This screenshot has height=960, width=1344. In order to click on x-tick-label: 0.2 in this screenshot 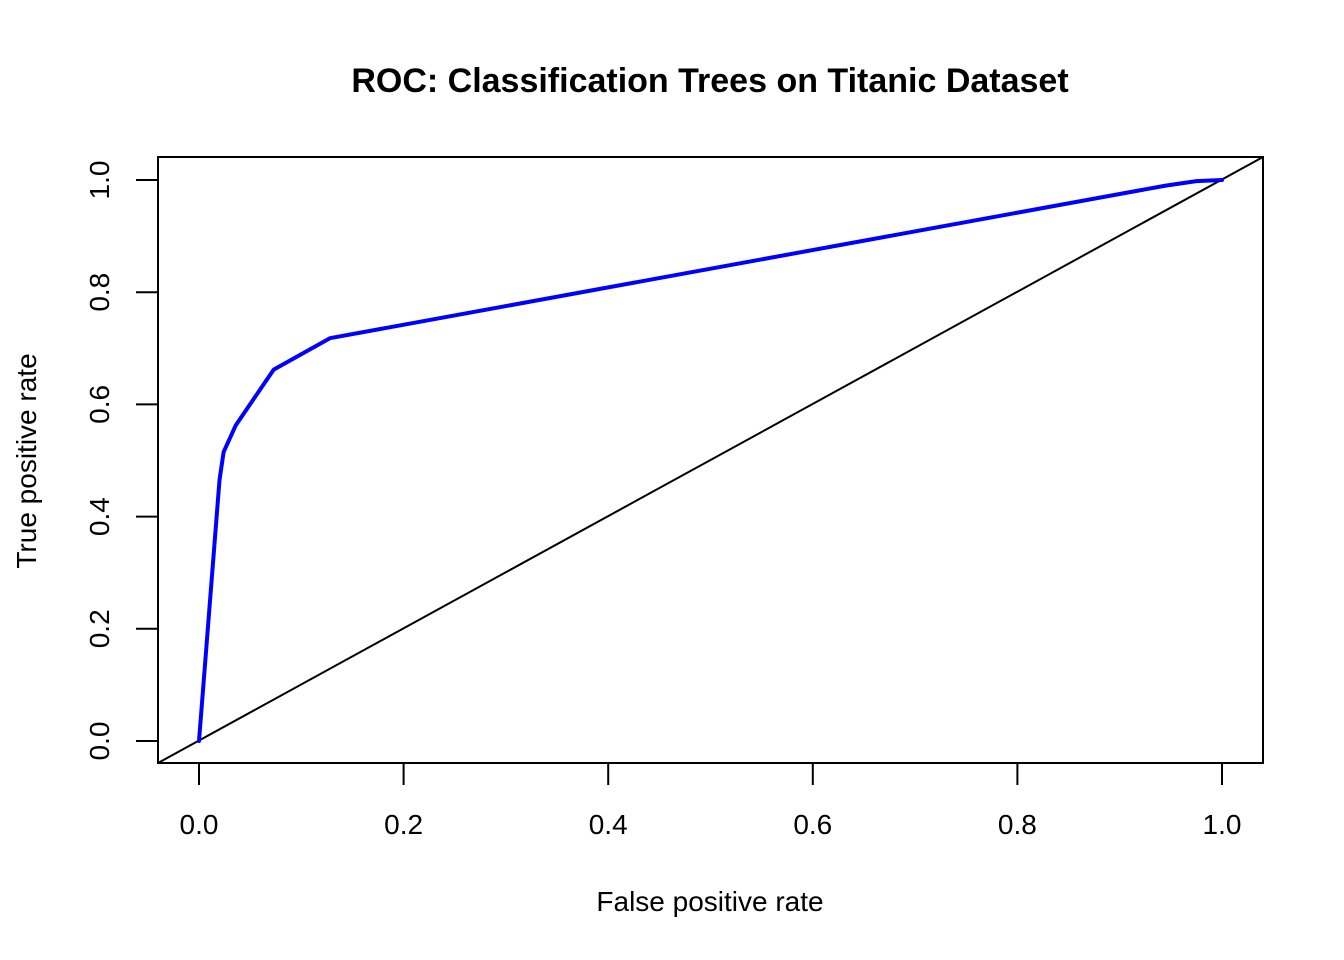, I will do `click(403, 824)`.